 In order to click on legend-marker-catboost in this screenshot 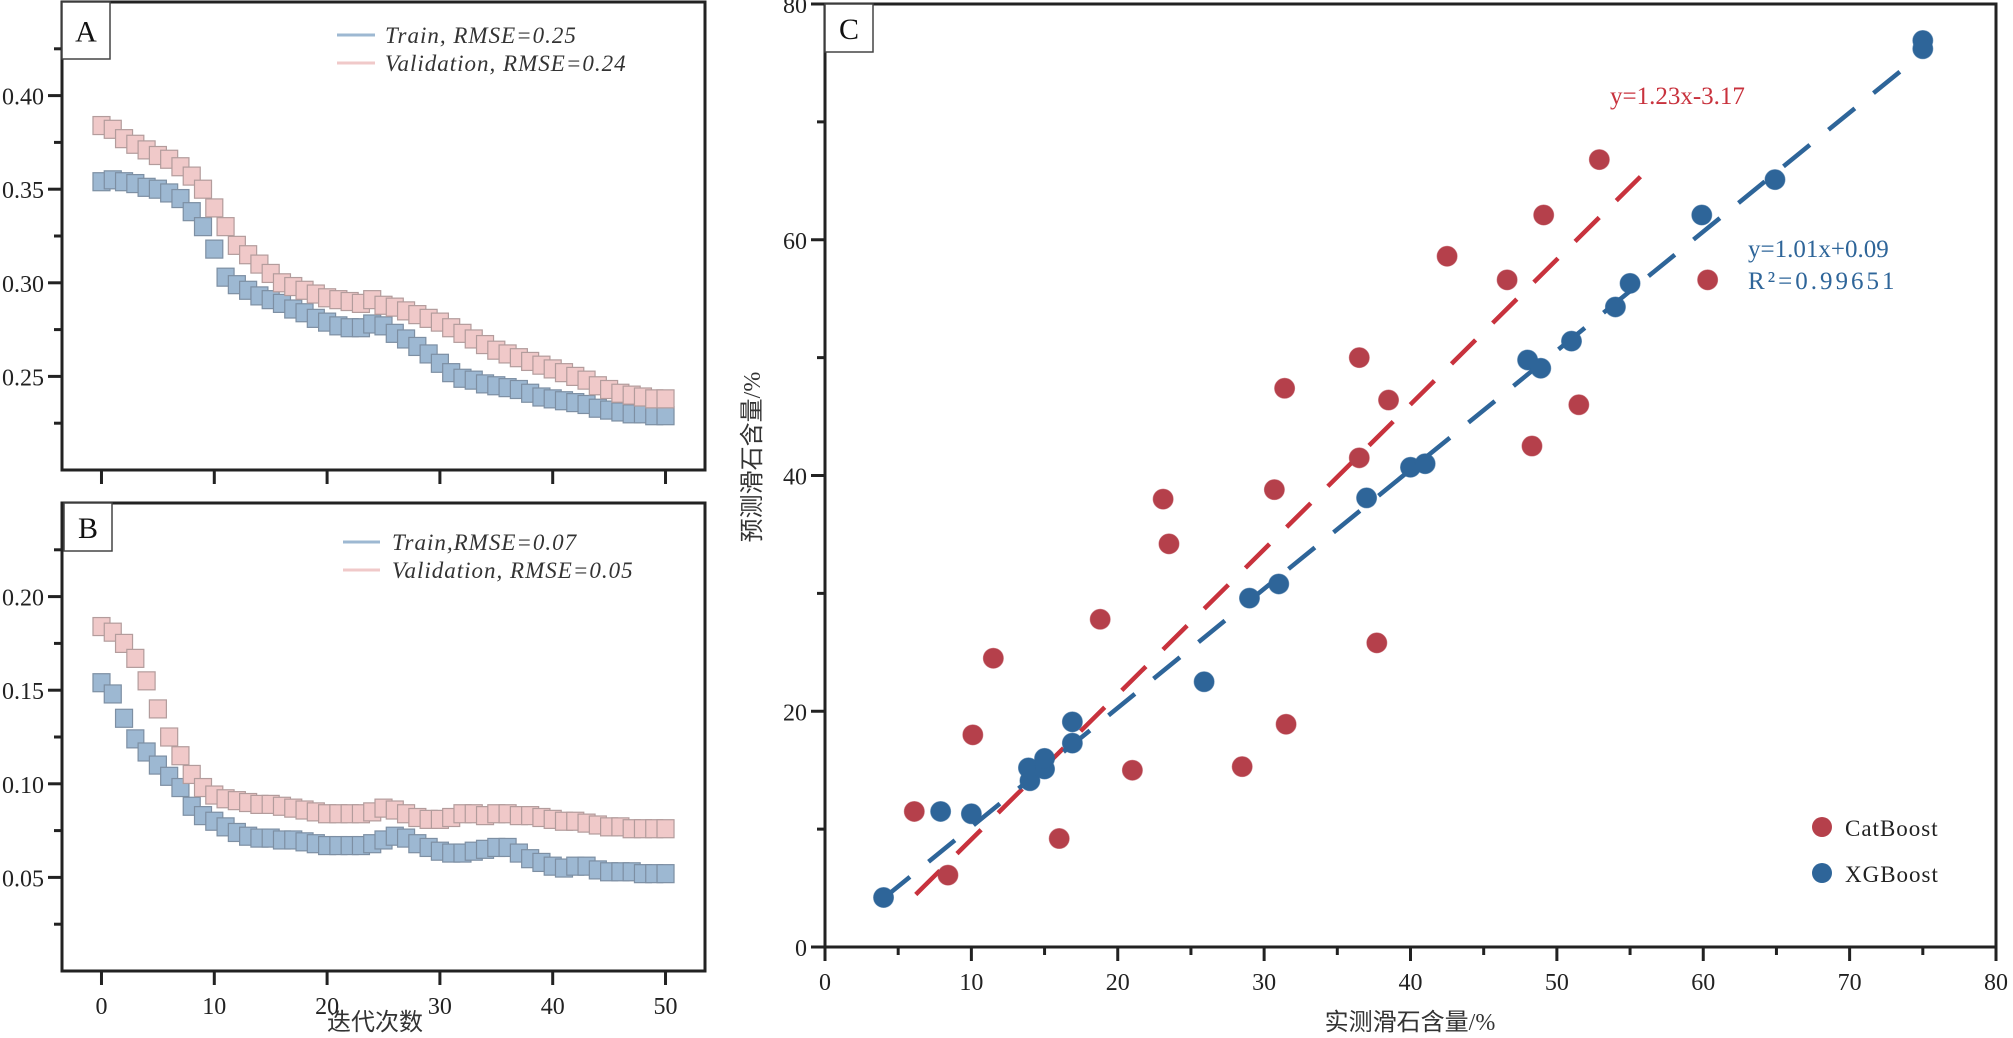, I will do `click(1822, 827)`.